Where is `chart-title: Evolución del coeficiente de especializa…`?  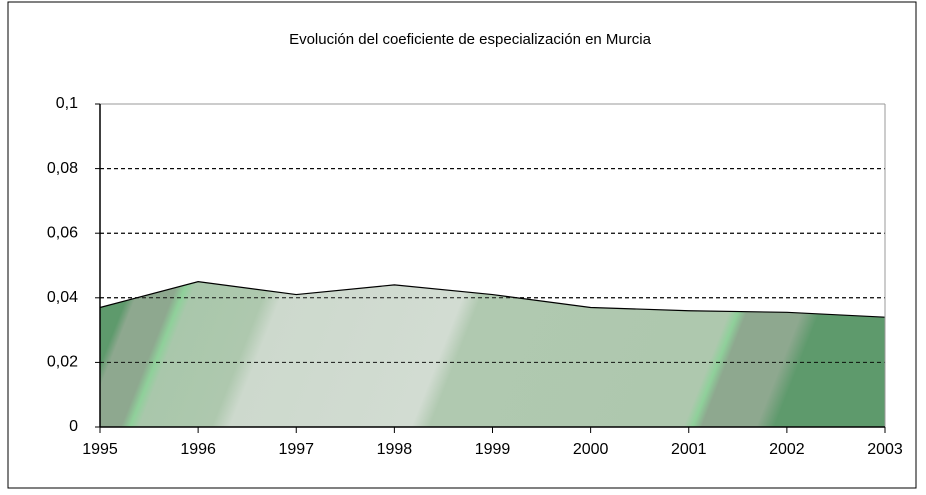
chart-title: Evolución del coeficiente de especializa… is located at coordinates (470, 39).